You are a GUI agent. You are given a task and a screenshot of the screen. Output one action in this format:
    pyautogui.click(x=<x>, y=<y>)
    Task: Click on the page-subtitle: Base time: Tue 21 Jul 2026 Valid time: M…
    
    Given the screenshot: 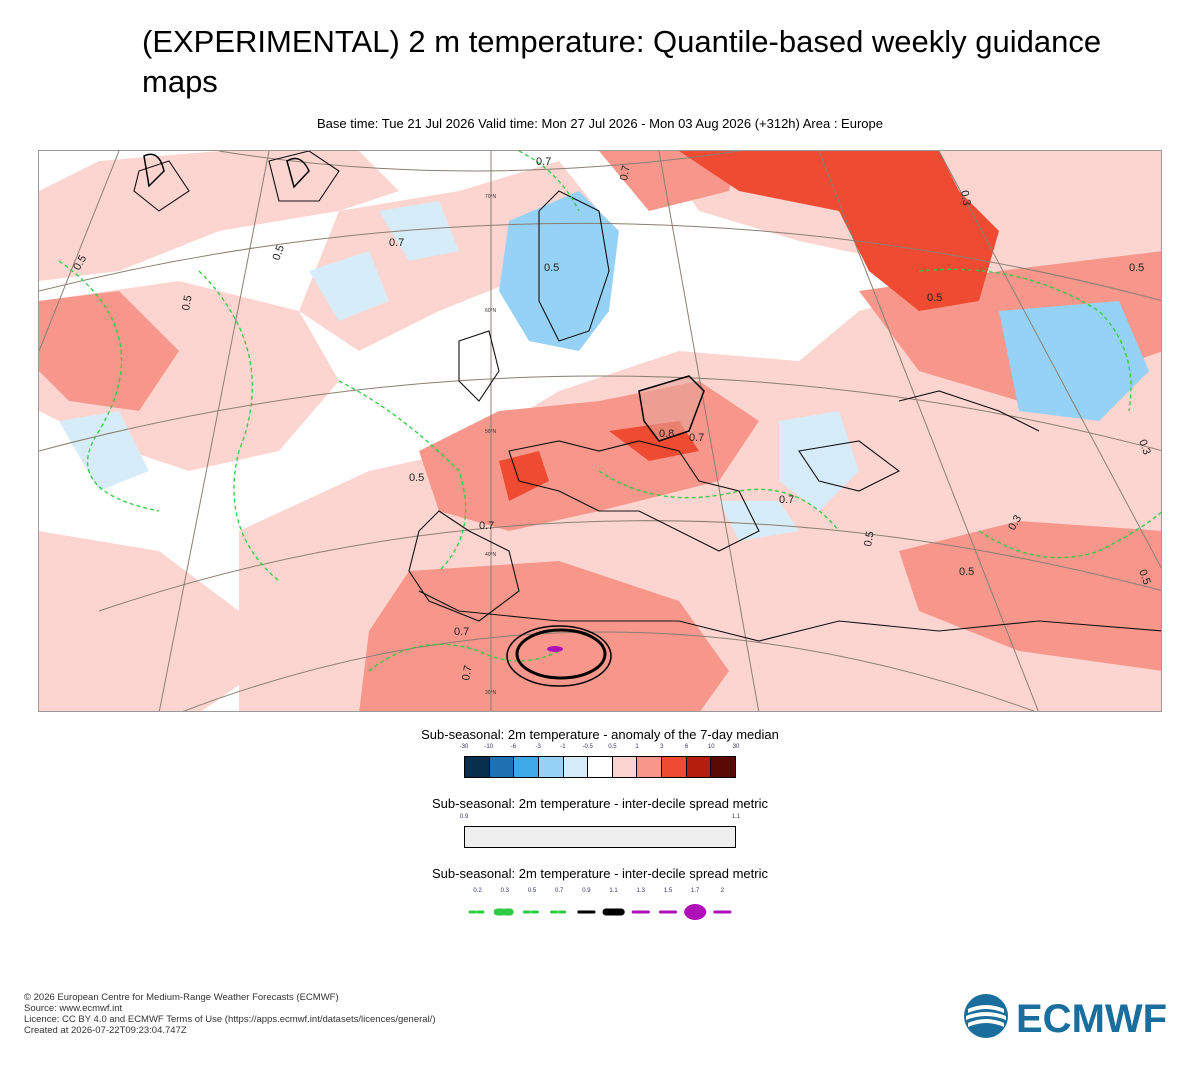 What is the action you would take?
    pyautogui.click(x=600, y=123)
    